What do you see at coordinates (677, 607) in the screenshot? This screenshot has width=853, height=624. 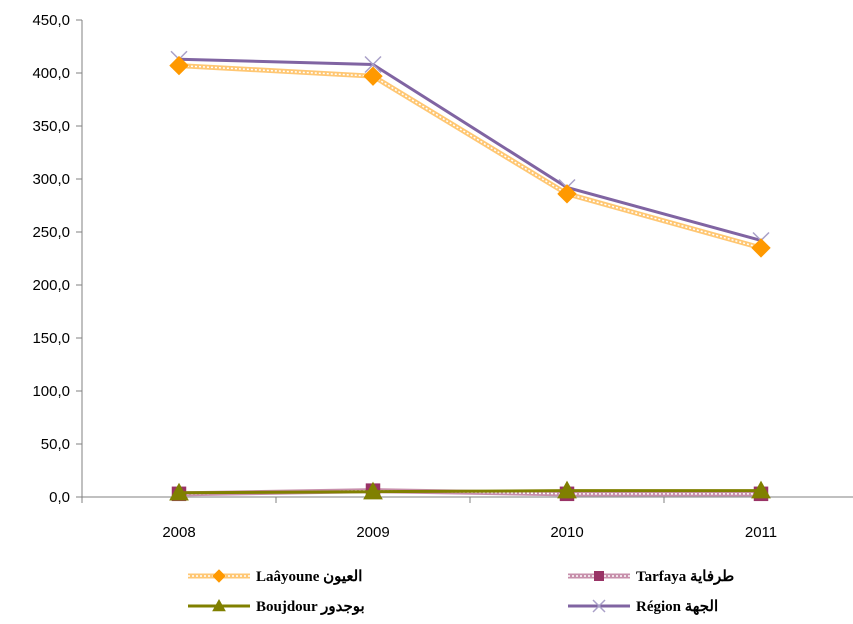 I see `legend-label: Région الجهة` at bounding box center [677, 607].